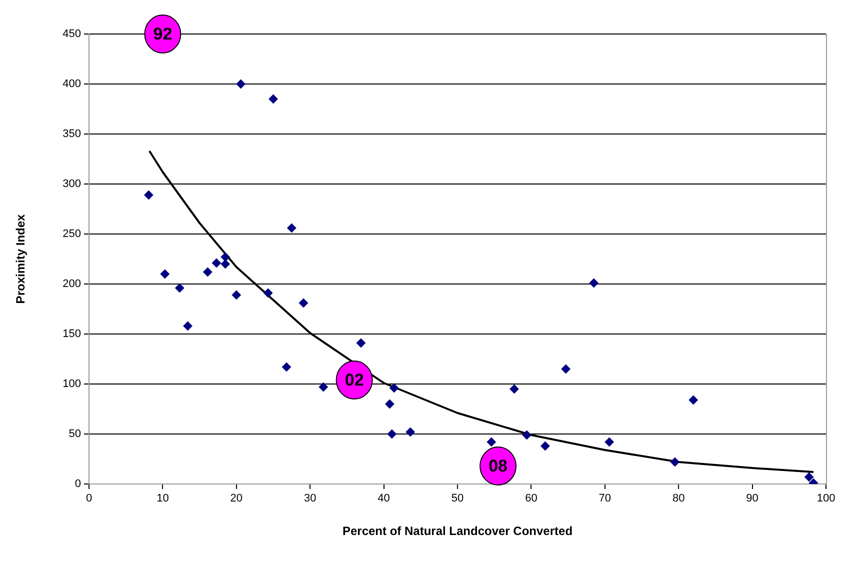 The height and width of the screenshot is (563, 841). What do you see at coordinates (71, 34) in the screenshot?
I see `y-tick-label: 450` at bounding box center [71, 34].